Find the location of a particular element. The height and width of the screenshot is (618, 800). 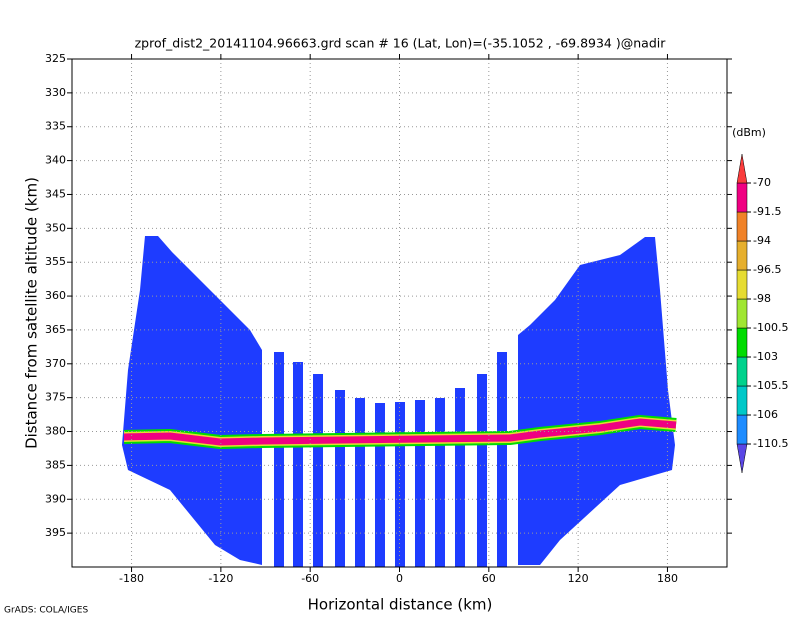

x-tick-label: -60 is located at coordinates (310, 578).